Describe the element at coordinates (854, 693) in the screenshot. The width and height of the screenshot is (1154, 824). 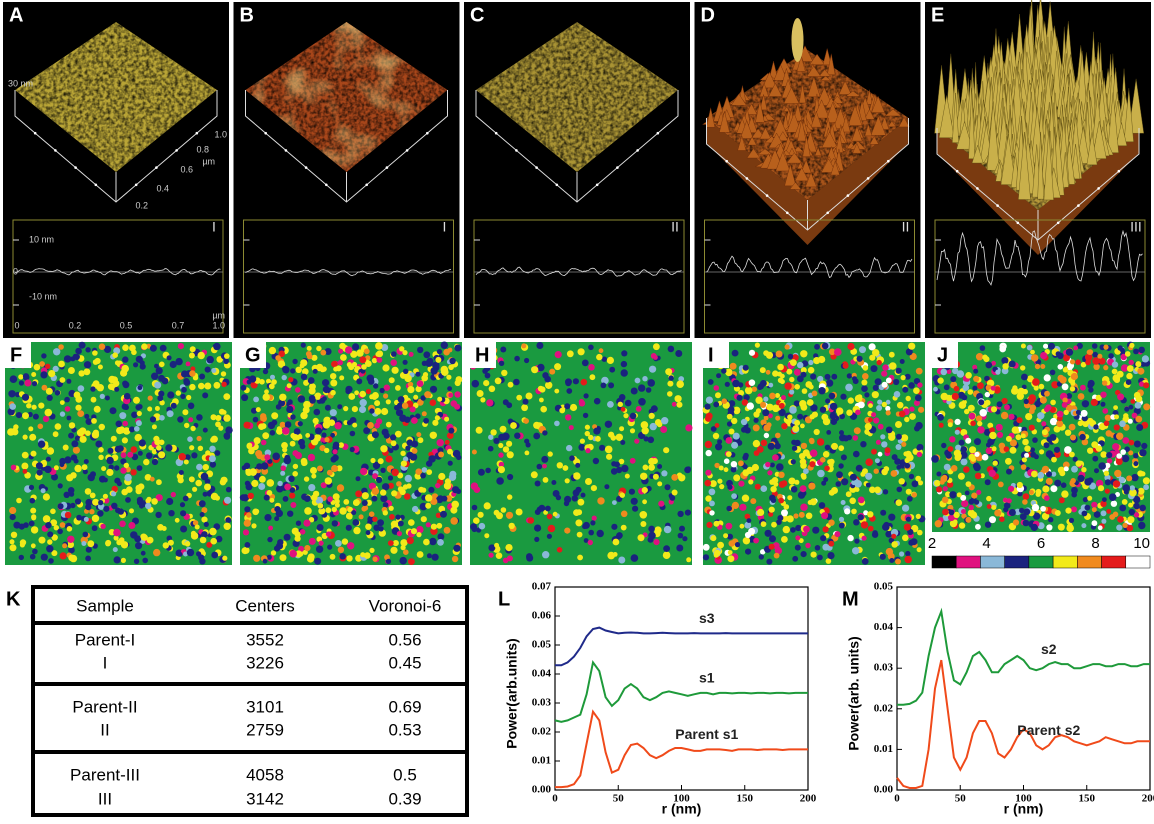
I see `y-axis-label: Power(arb. units)` at that location.